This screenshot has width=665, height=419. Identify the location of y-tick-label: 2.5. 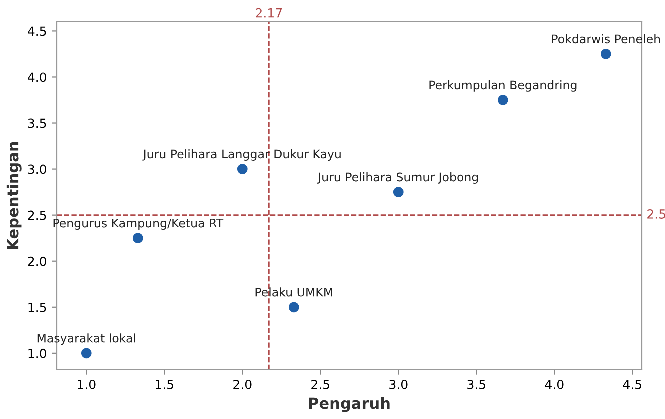
(37, 215).